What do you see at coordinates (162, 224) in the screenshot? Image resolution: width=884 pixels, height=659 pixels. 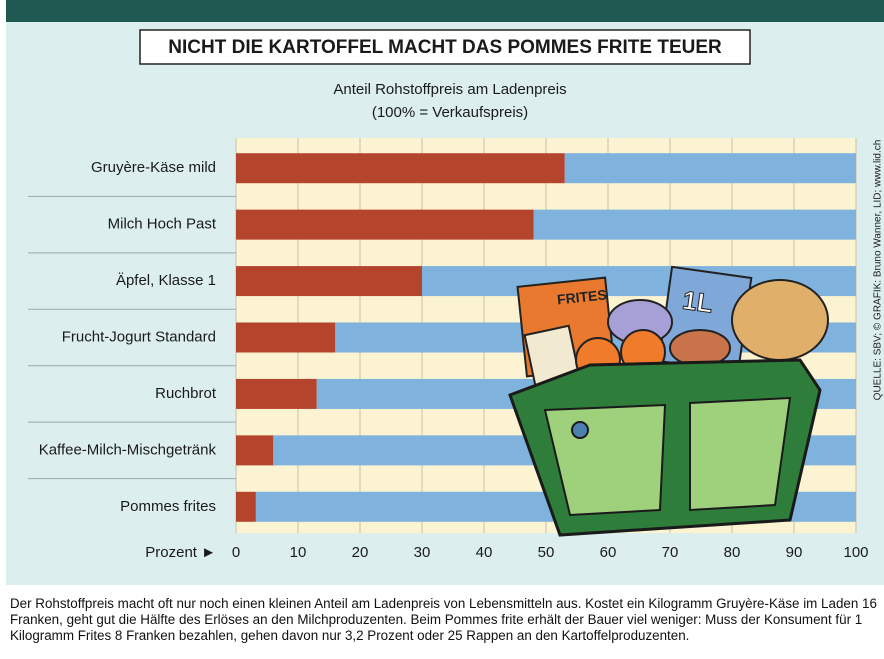 I see `y-tick-label: Milch Hoch Past` at bounding box center [162, 224].